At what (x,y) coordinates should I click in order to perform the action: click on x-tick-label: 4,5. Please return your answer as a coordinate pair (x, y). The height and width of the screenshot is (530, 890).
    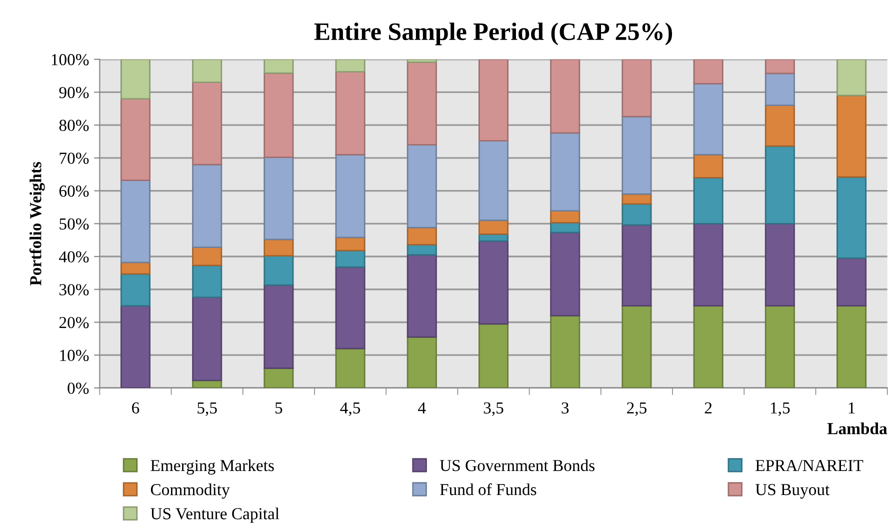
    Looking at the image, I should click on (350, 409).